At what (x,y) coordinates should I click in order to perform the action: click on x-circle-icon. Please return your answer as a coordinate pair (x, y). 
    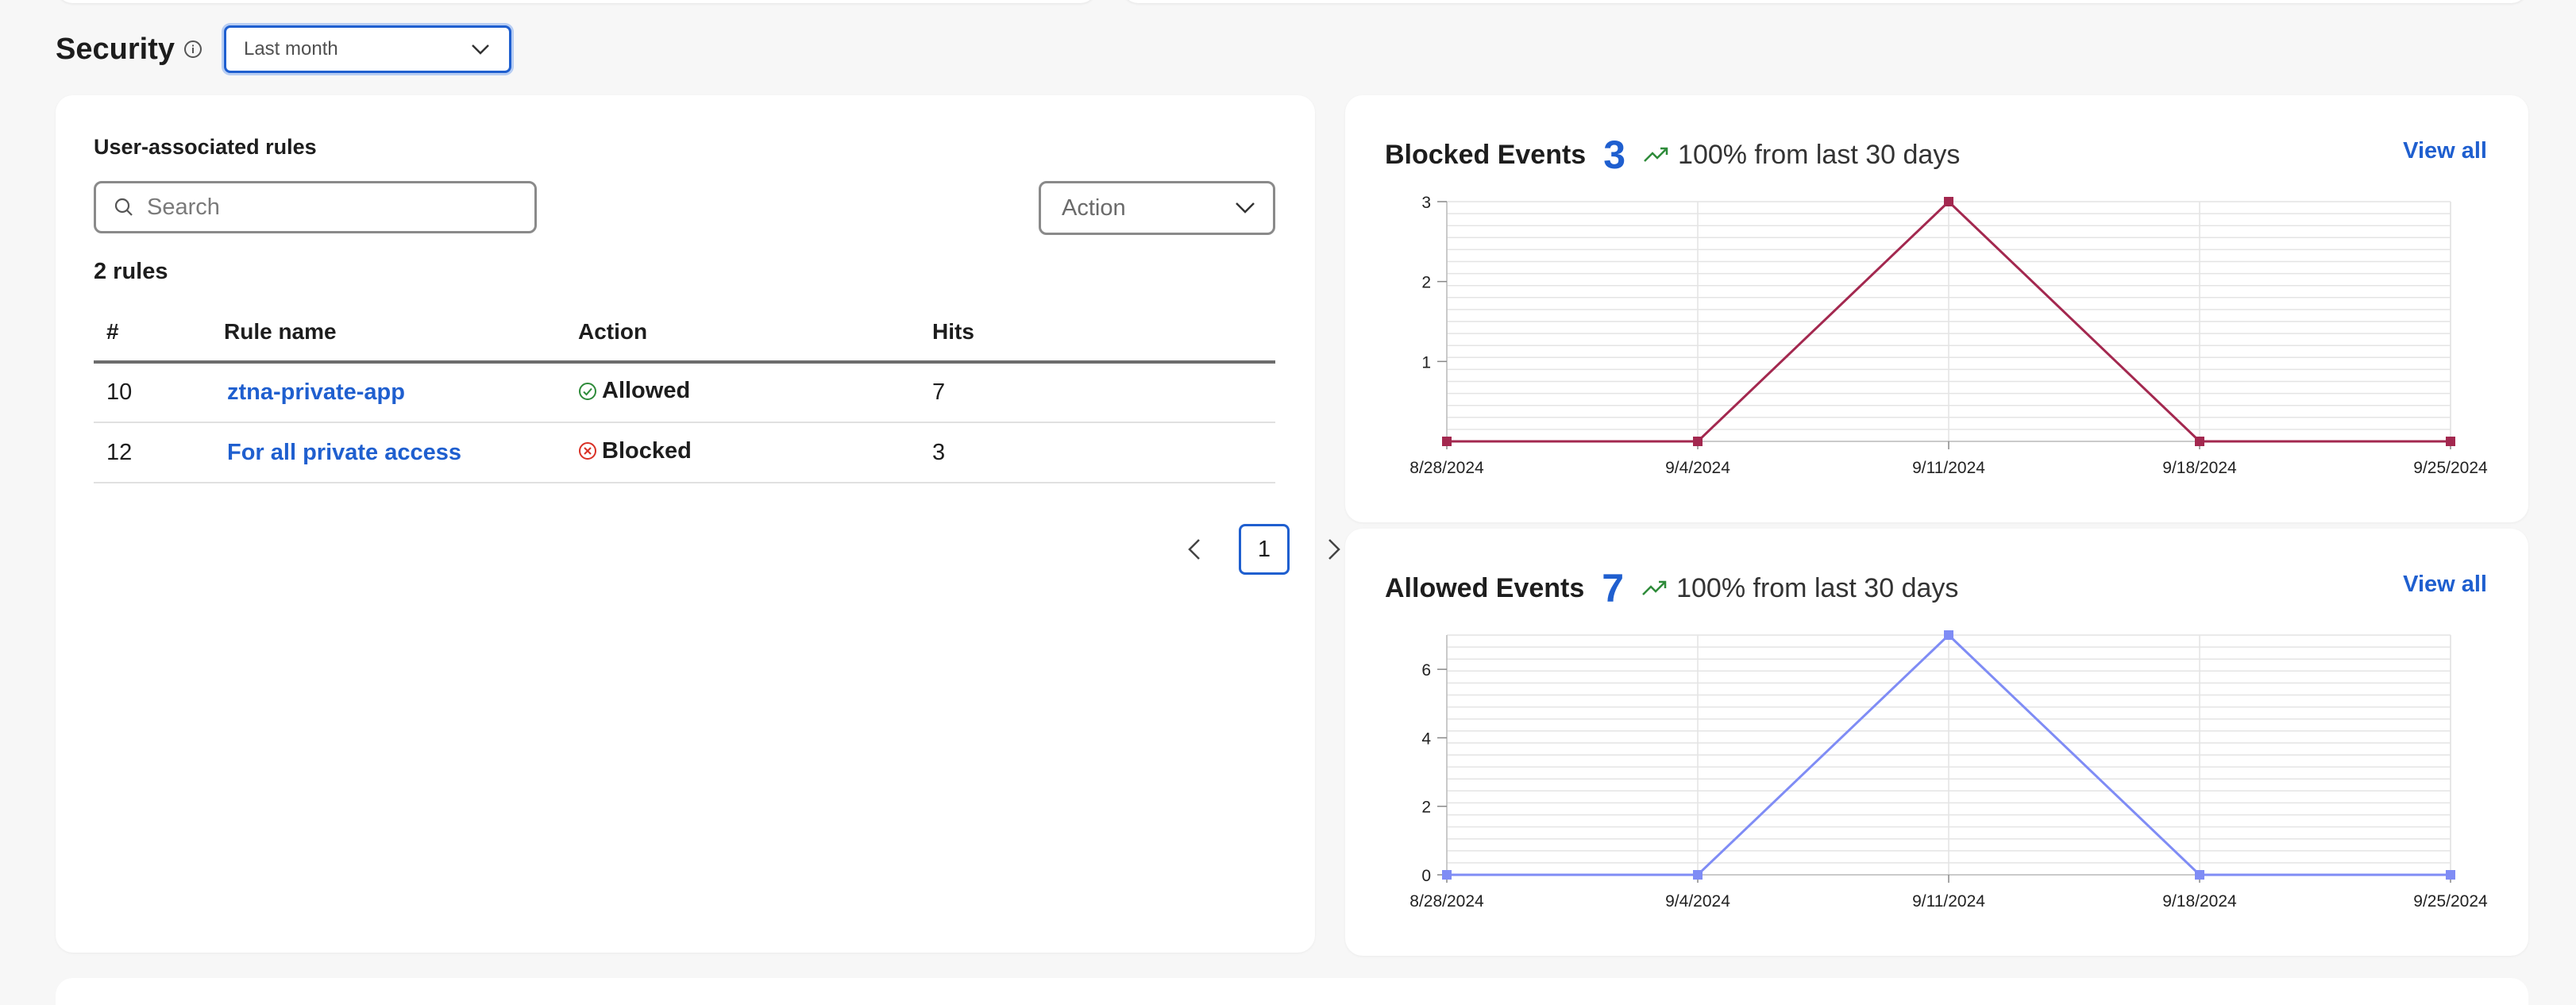
    Looking at the image, I should click on (587, 451).